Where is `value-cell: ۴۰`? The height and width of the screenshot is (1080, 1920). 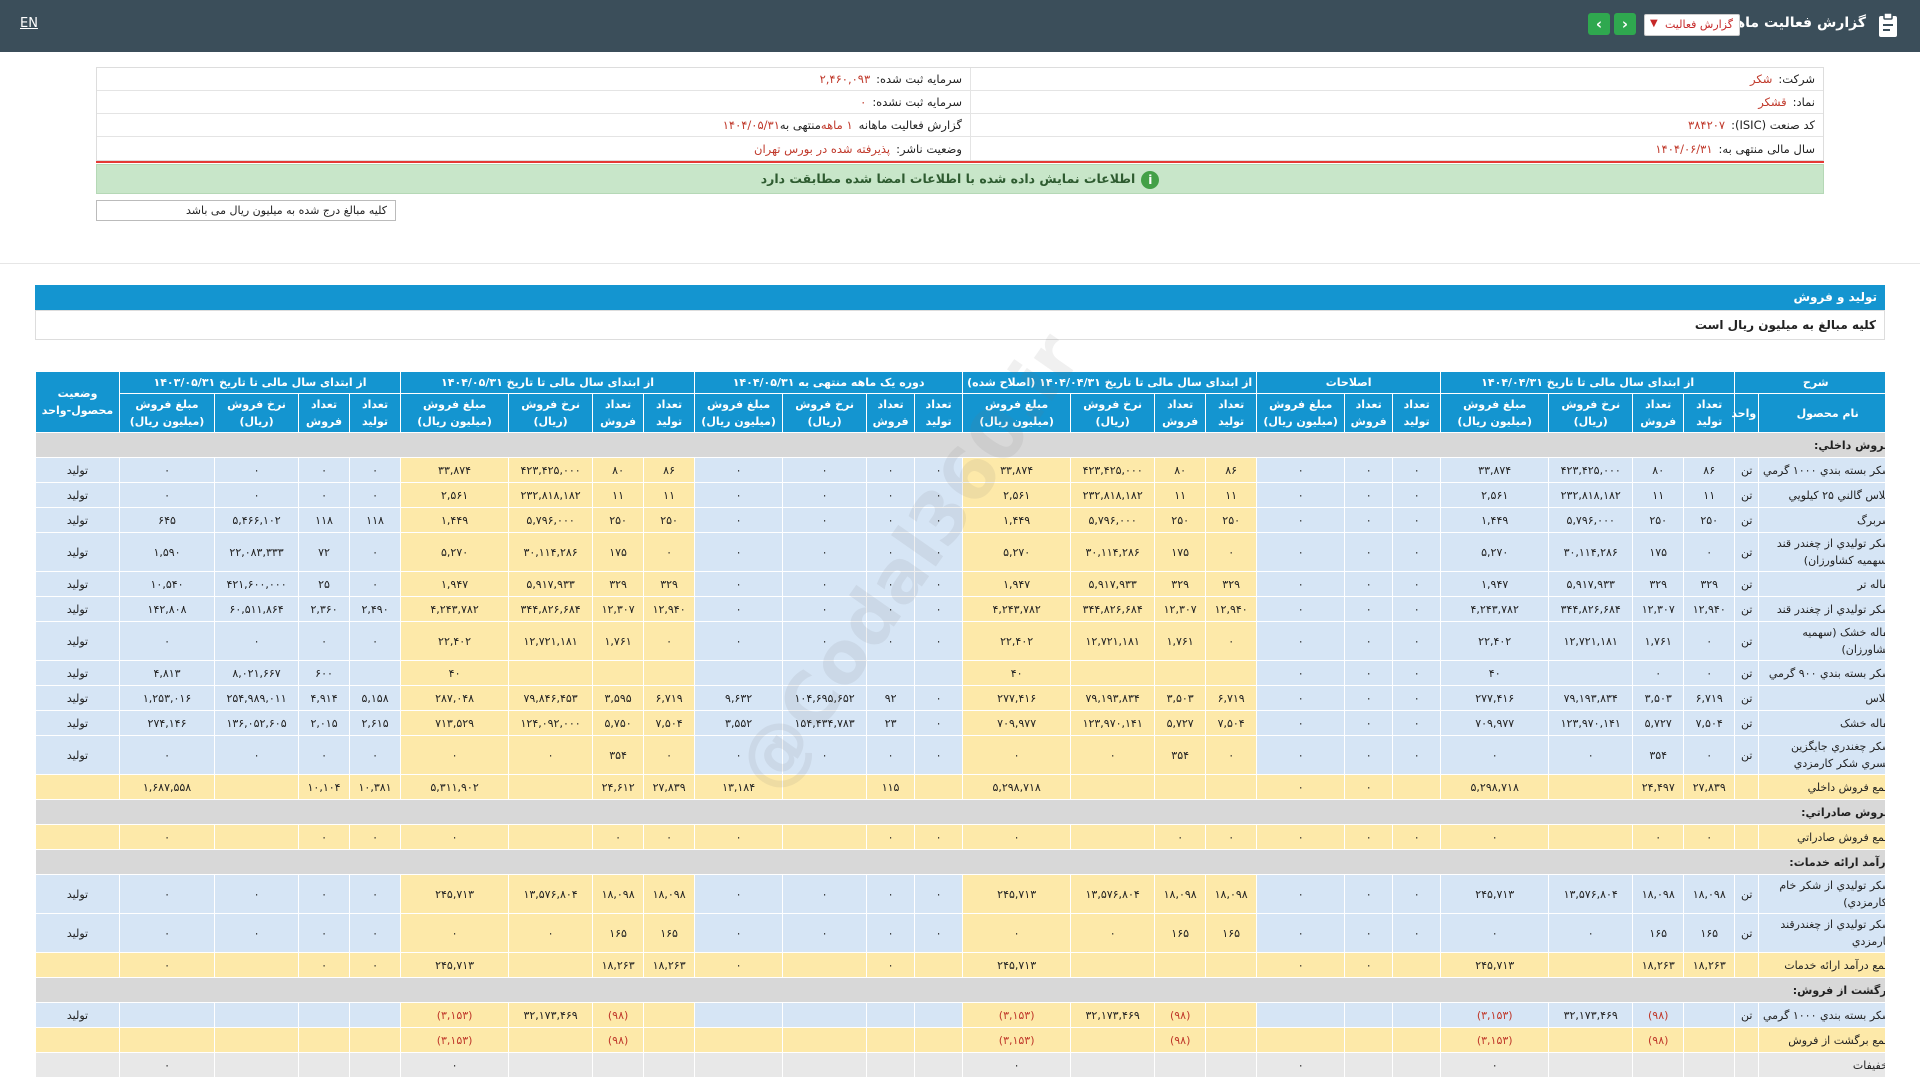
value-cell: ۴۰ is located at coordinates (1495, 673).